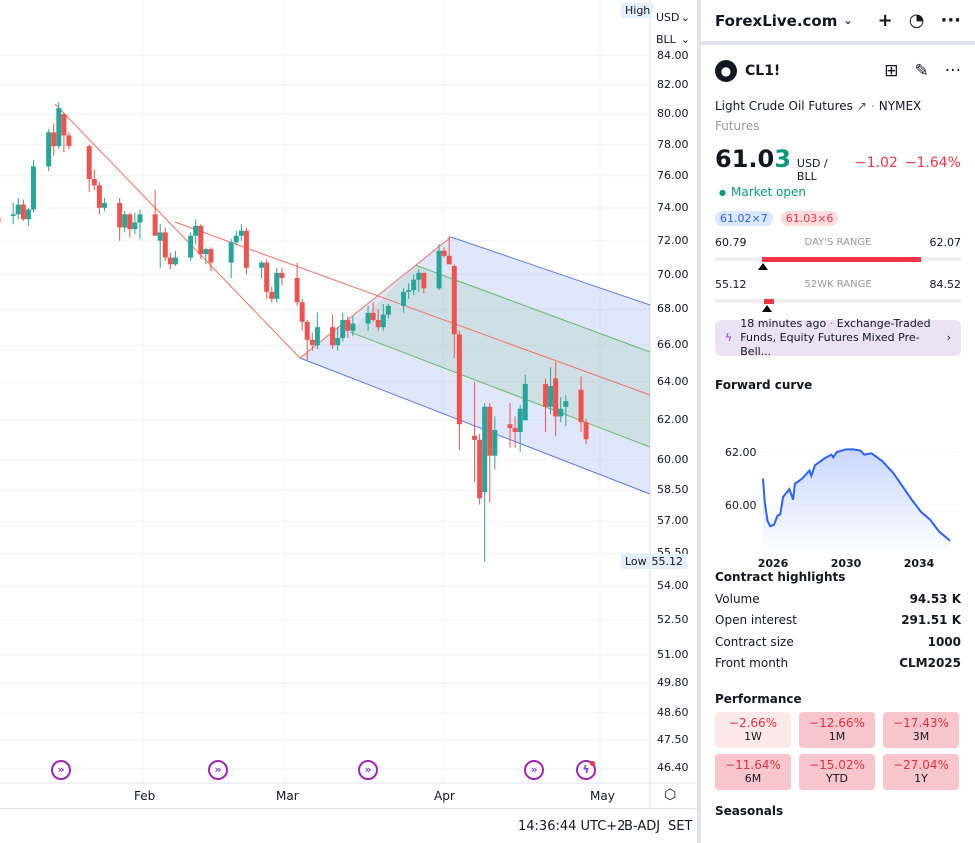 Image resolution: width=975 pixels, height=843 pixels. Describe the element at coordinates (602, 796) in the screenshot. I see `month-label: May` at that location.